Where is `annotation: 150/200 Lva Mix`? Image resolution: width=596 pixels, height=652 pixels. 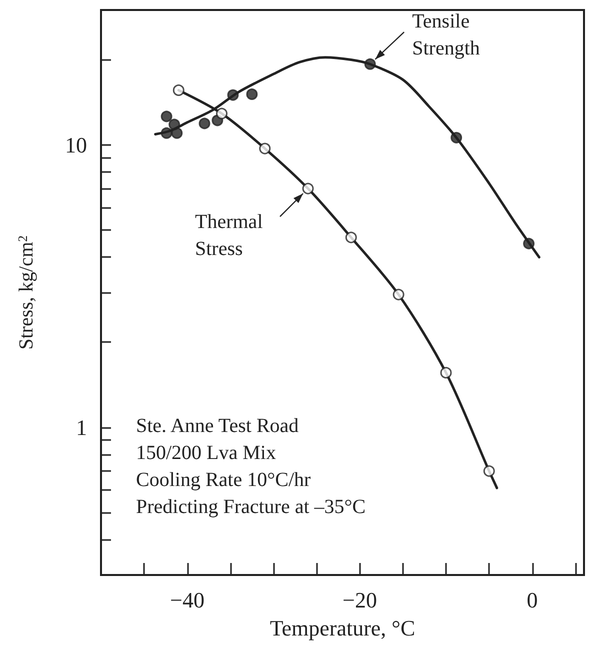 annotation: 150/200 Lva Mix is located at coordinates (206, 453).